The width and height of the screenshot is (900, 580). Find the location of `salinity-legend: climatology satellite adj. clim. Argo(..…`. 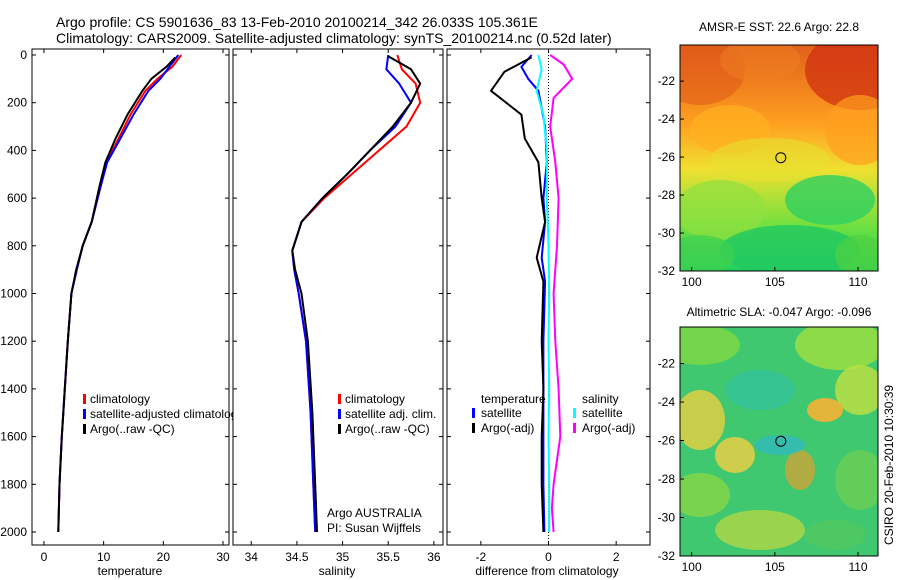

salinity-legend: climatology satellite adj. clim. Argo(..… is located at coordinates (387, 414).